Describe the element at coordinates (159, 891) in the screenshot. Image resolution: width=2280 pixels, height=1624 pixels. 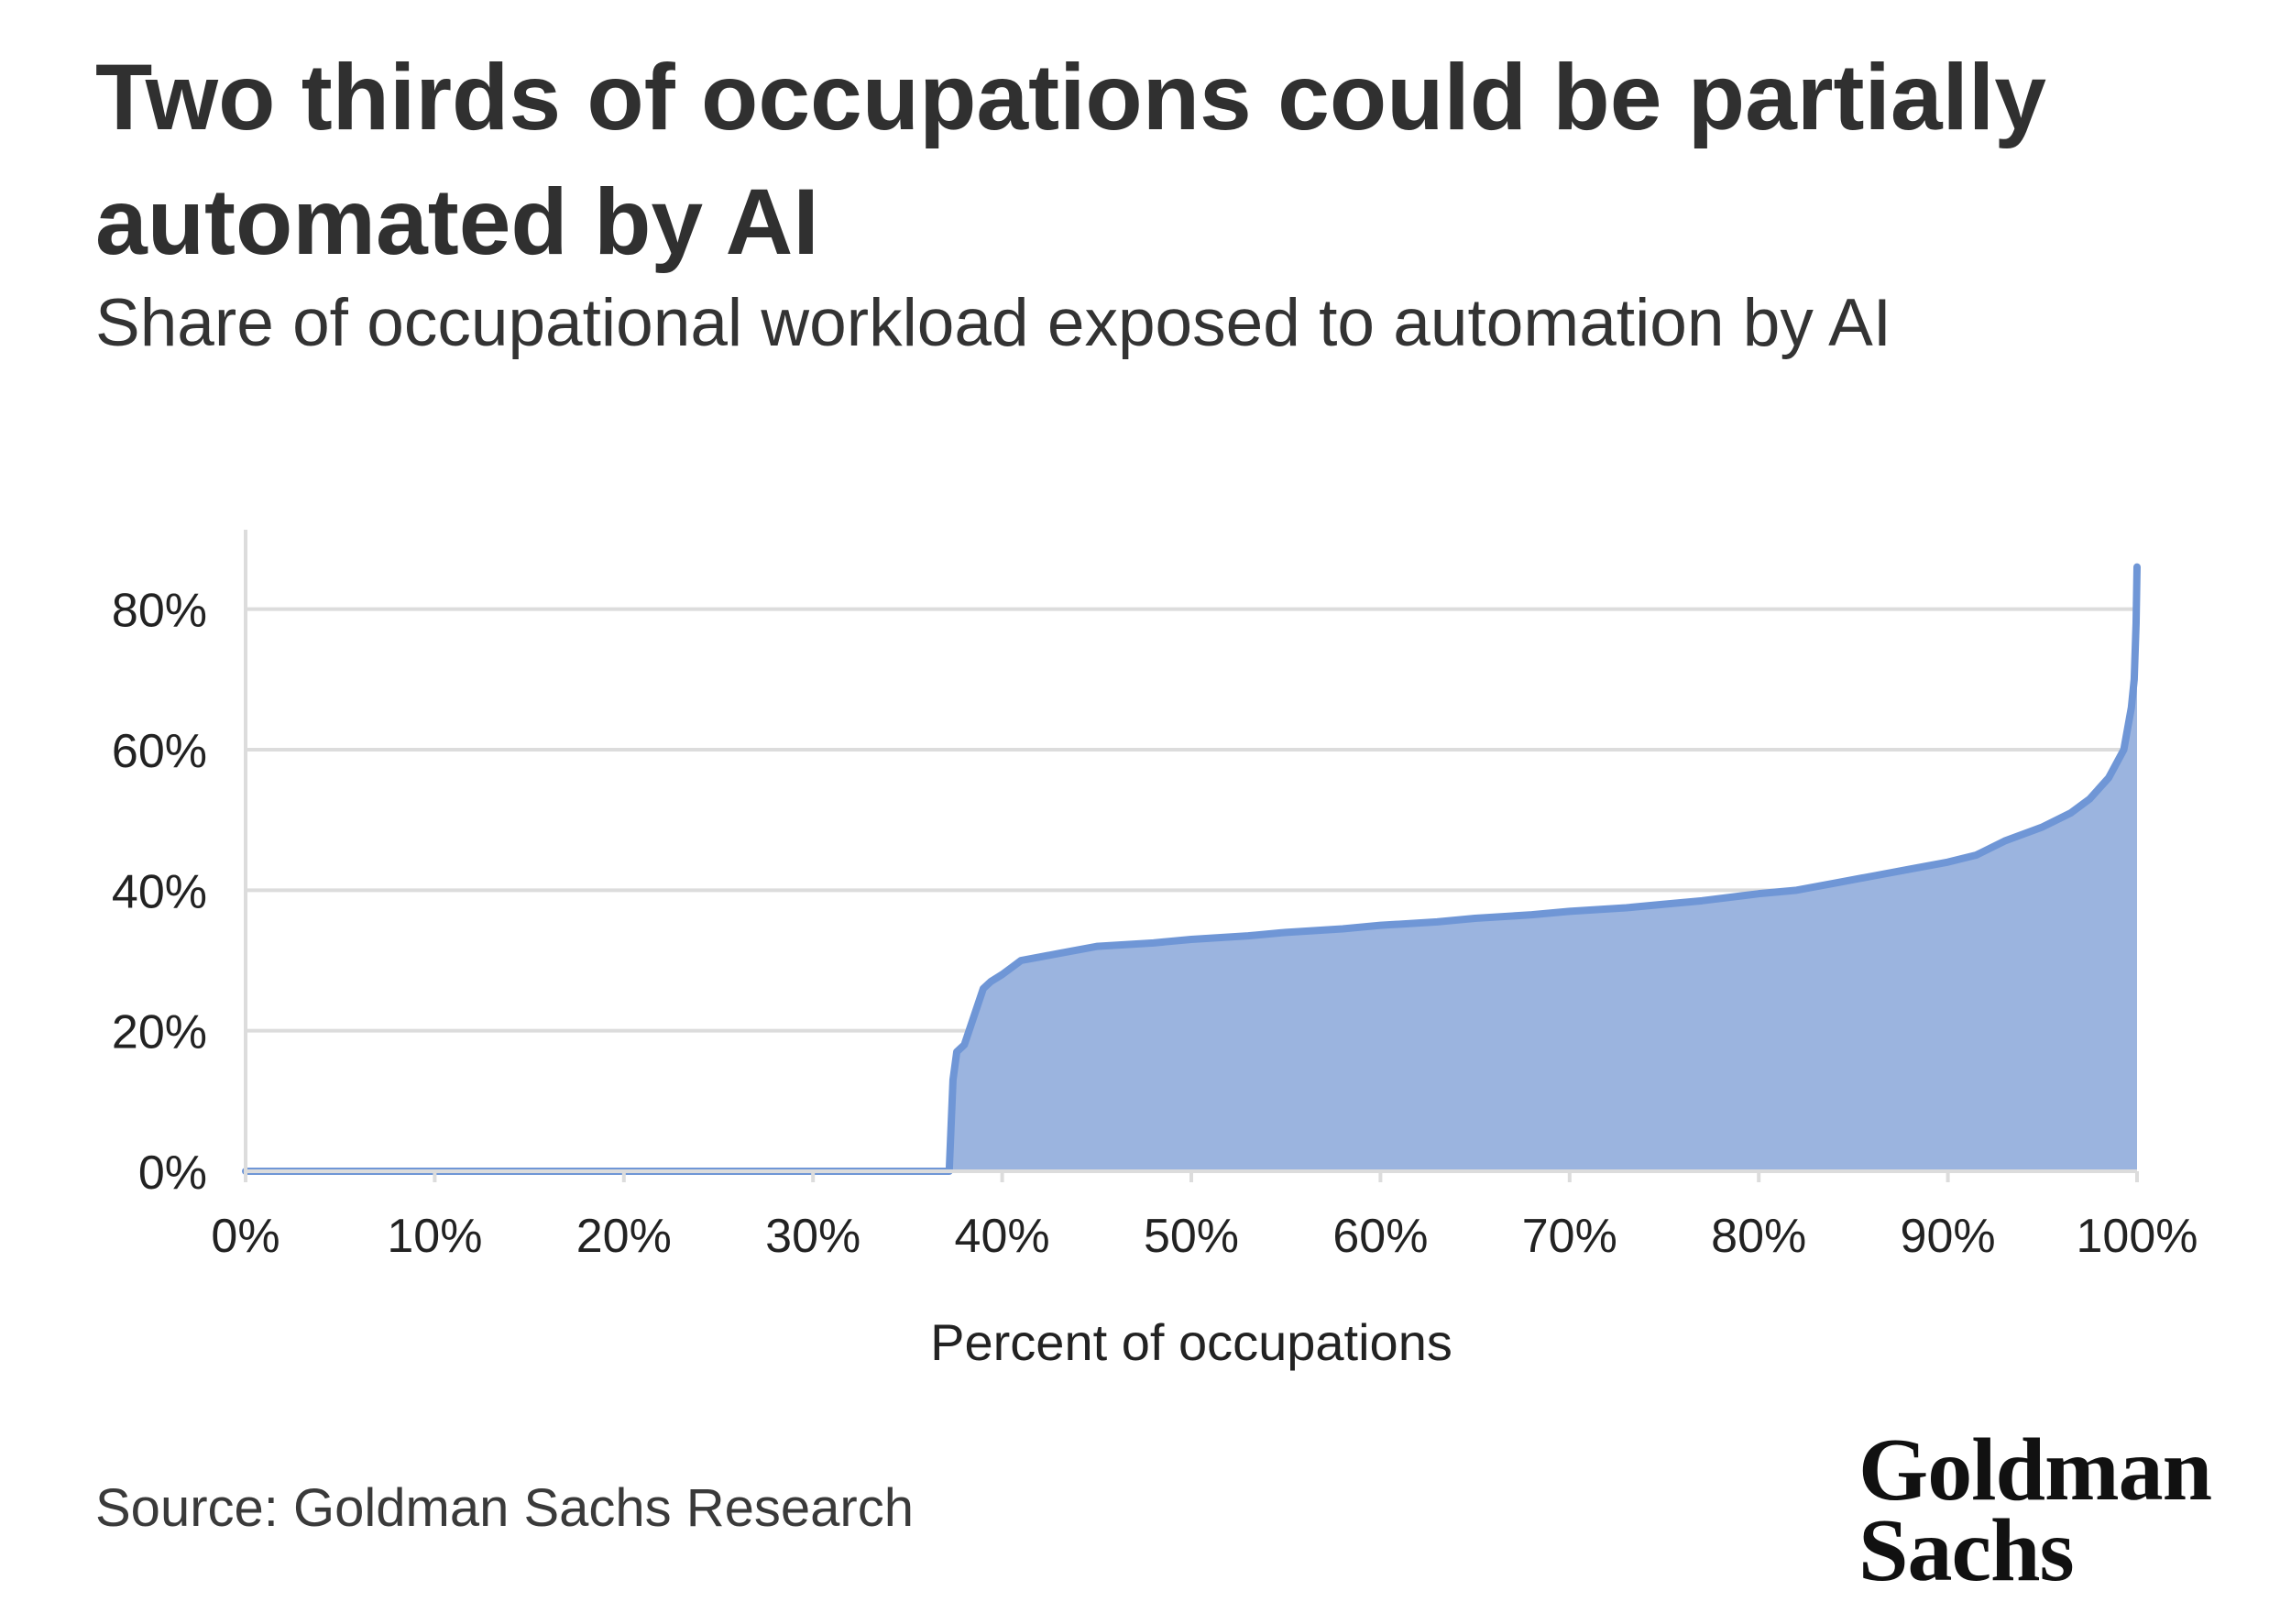
I see `y-tick-label: 40%` at that location.